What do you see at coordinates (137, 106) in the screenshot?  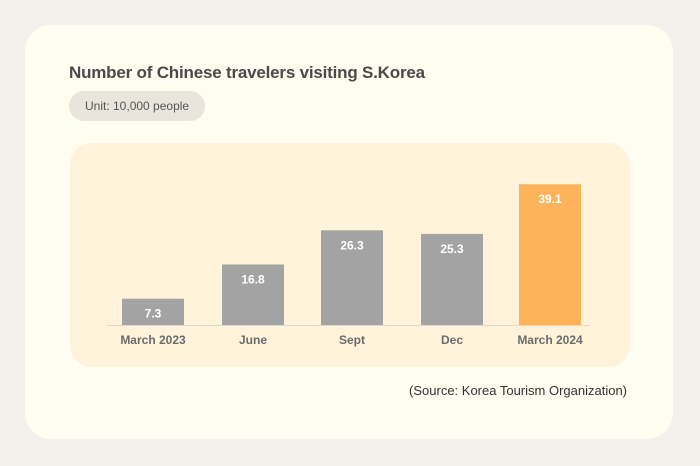 I see `unit-badge: Unit: 10,000 people` at bounding box center [137, 106].